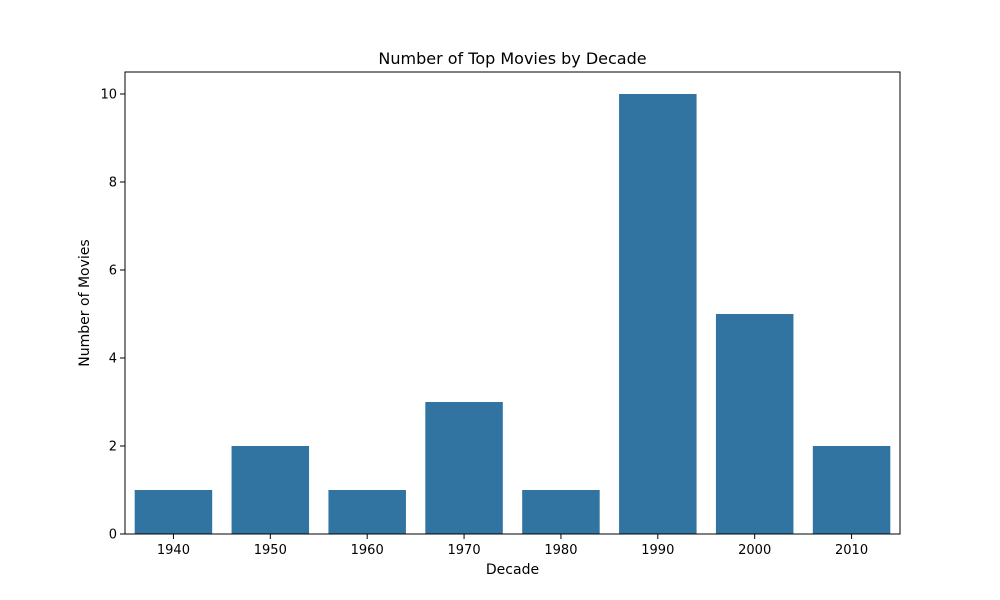 The image size is (1000, 600). What do you see at coordinates (113, 359) in the screenshot?
I see `y-tick-label: 4` at bounding box center [113, 359].